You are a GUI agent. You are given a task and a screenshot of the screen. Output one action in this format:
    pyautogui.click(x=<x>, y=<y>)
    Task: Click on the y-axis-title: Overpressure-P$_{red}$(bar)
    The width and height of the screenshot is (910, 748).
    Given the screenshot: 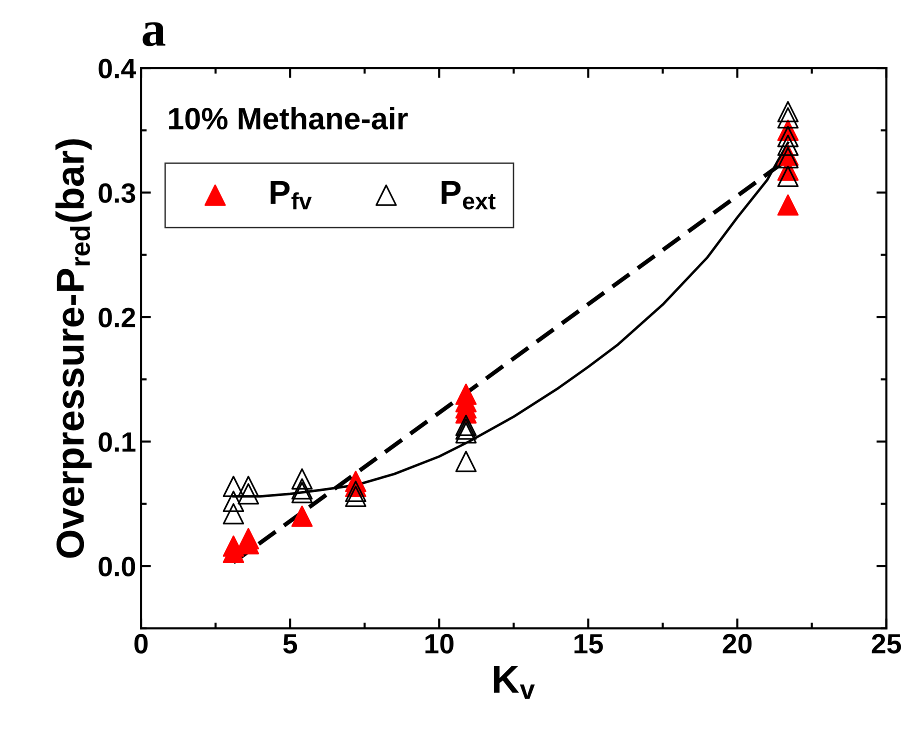 What is the action you would take?
    pyautogui.click(x=73, y=348)
    